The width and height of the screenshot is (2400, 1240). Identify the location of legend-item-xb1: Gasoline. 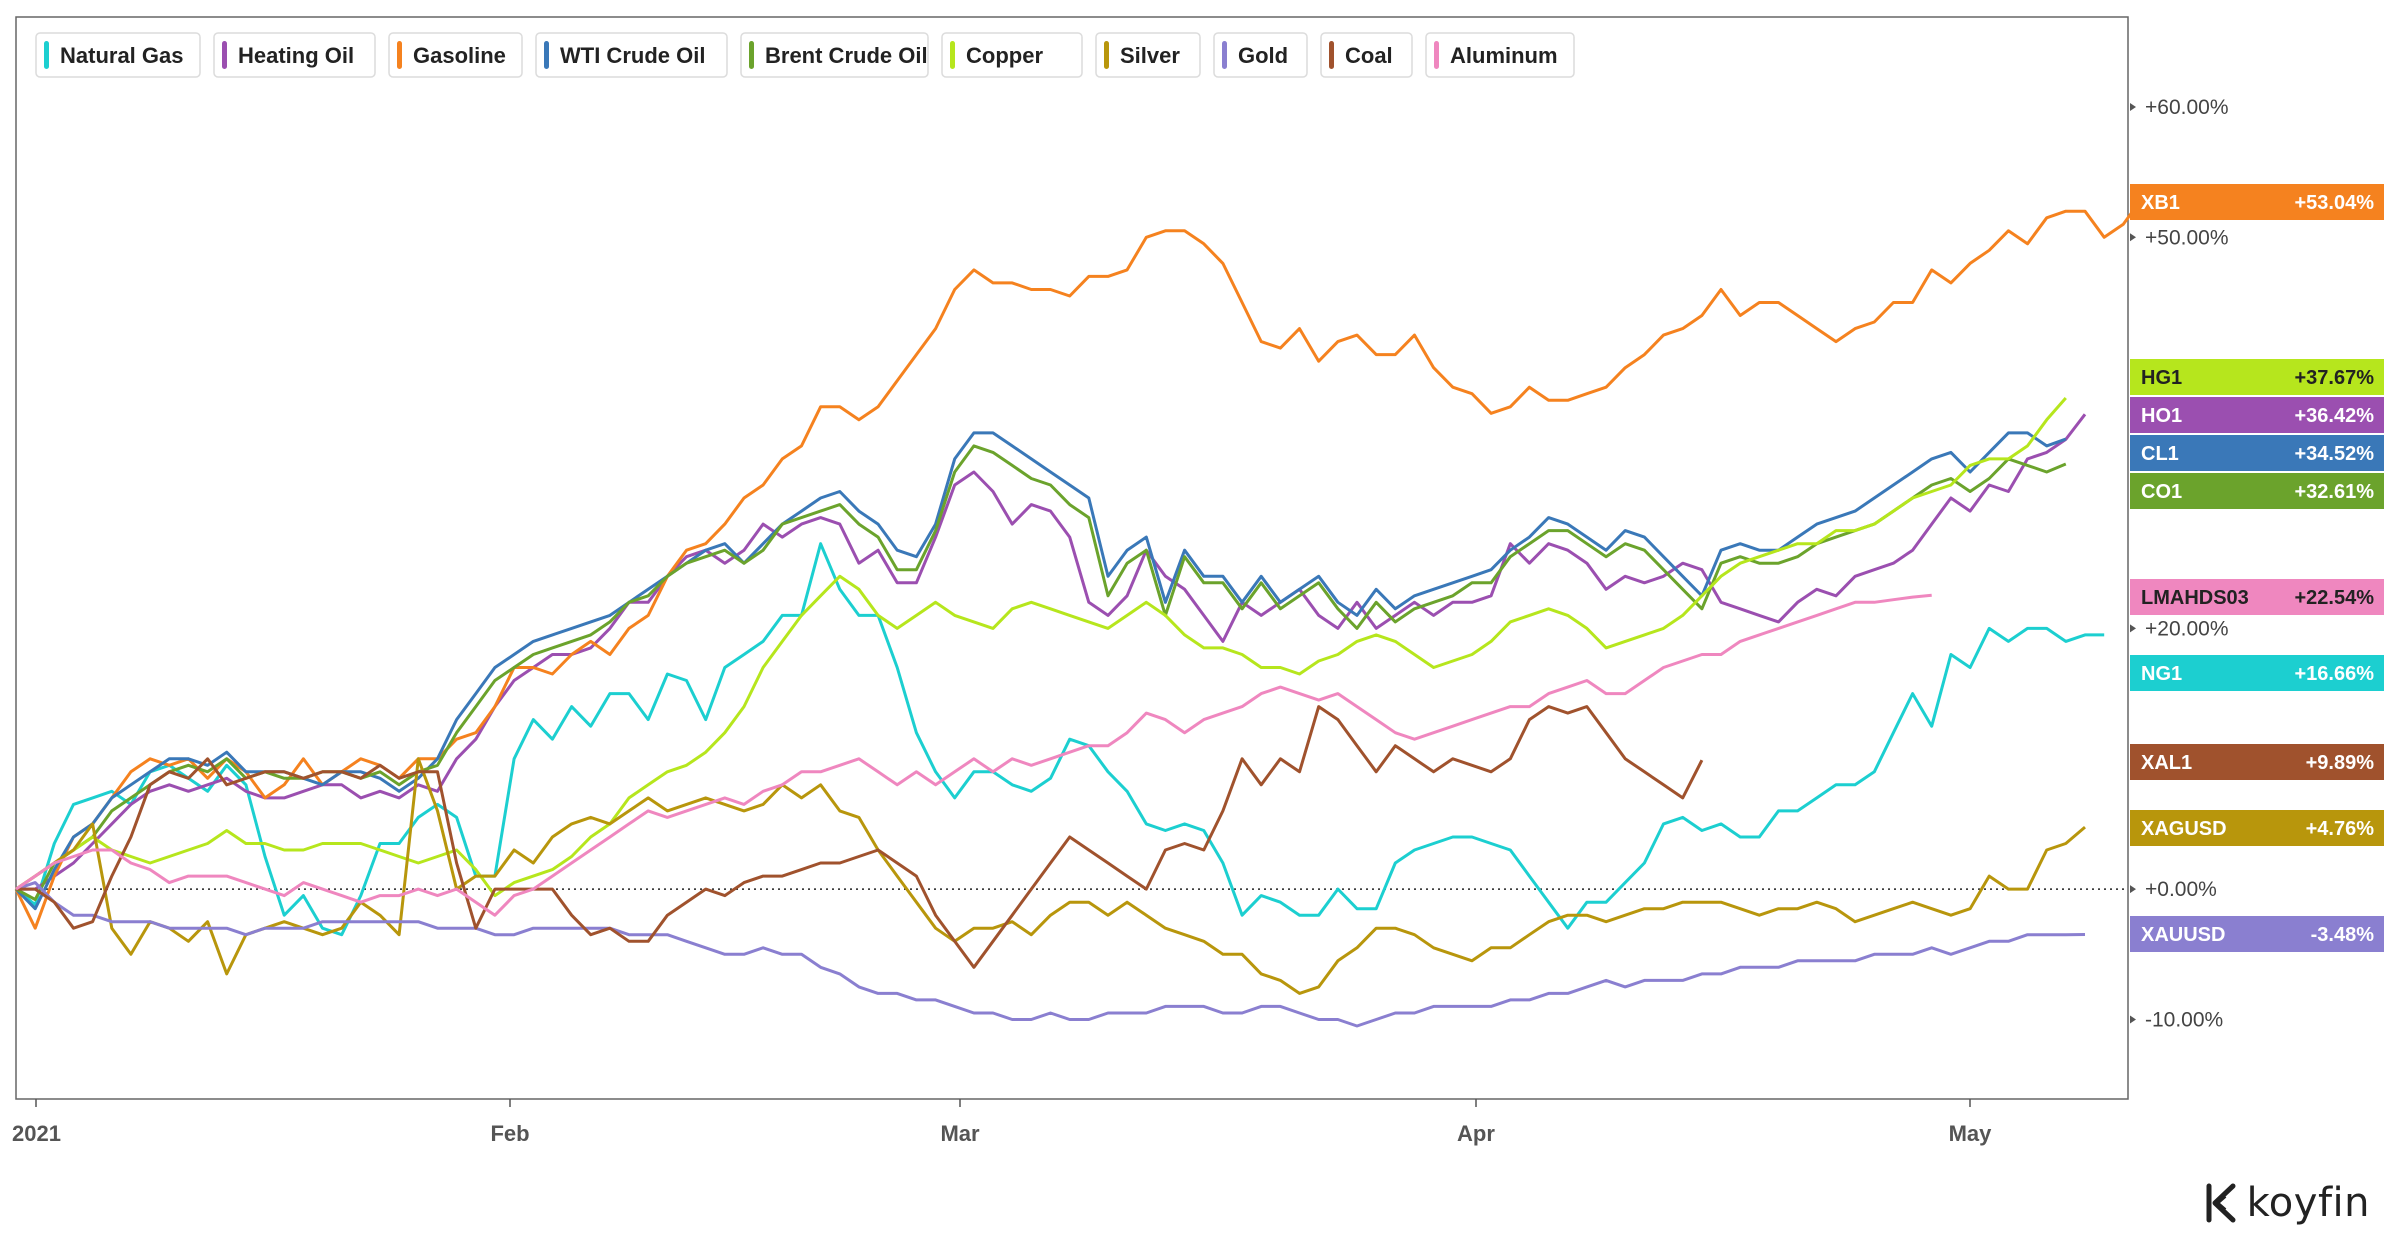
(455, 55).